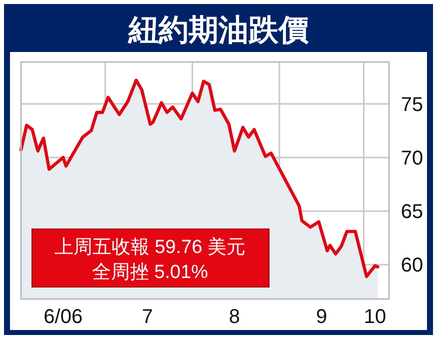 The height and width of the screenshot is (339, 437). What do you see at coordinates (412, 105) in the screenshot?
I see `y-tick-label: 75` at bounding box center [412, 105].